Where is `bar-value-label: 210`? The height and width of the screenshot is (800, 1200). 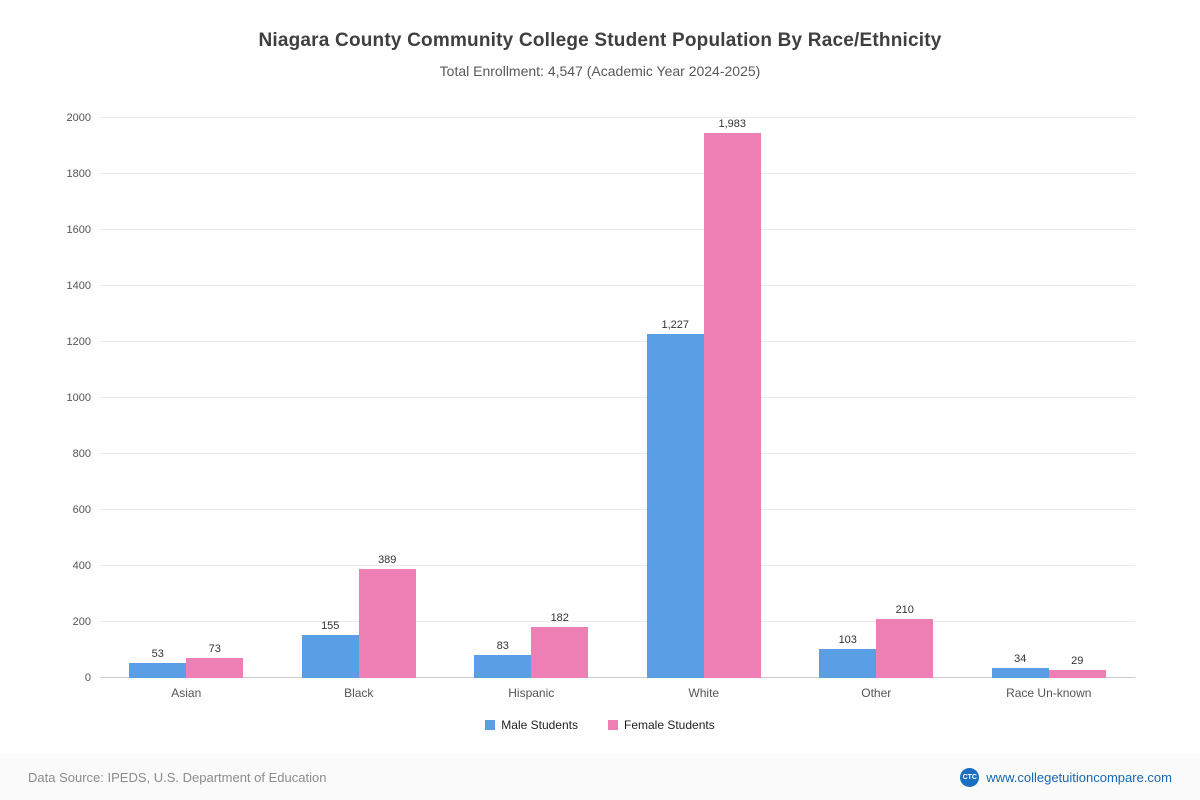
bar-value-label: 210 is located at coordinates (904, 610).